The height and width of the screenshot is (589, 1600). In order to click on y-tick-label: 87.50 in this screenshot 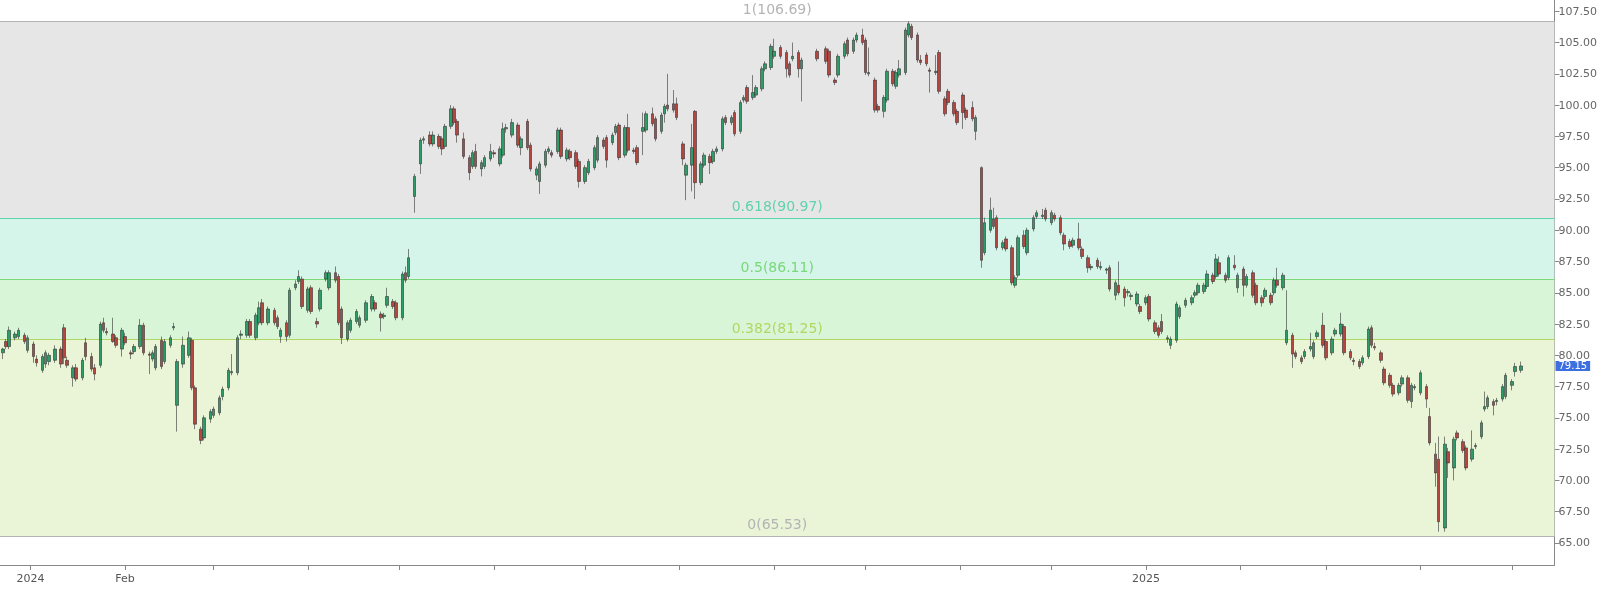, I will do `click(1574, 261)`.